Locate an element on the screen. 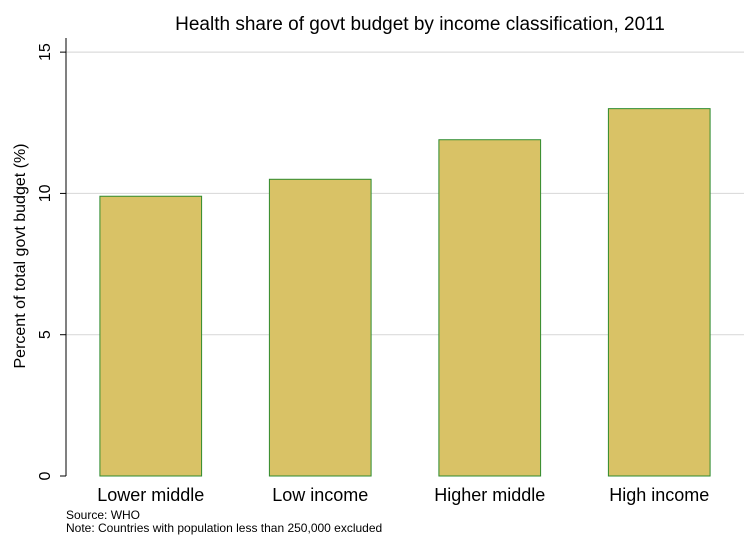  x-tick-label: High income is located at coordinates (659, 495).